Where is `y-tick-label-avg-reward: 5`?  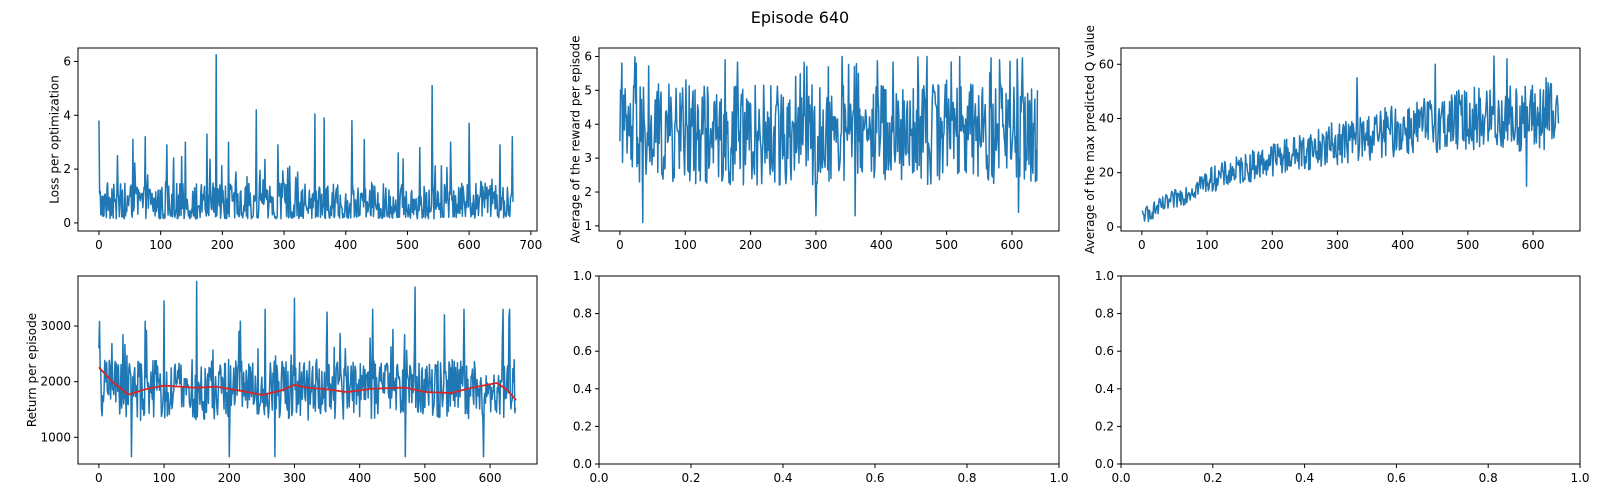
y-tick-label-avg-reward: 5 is located at coordinates (588, 90).